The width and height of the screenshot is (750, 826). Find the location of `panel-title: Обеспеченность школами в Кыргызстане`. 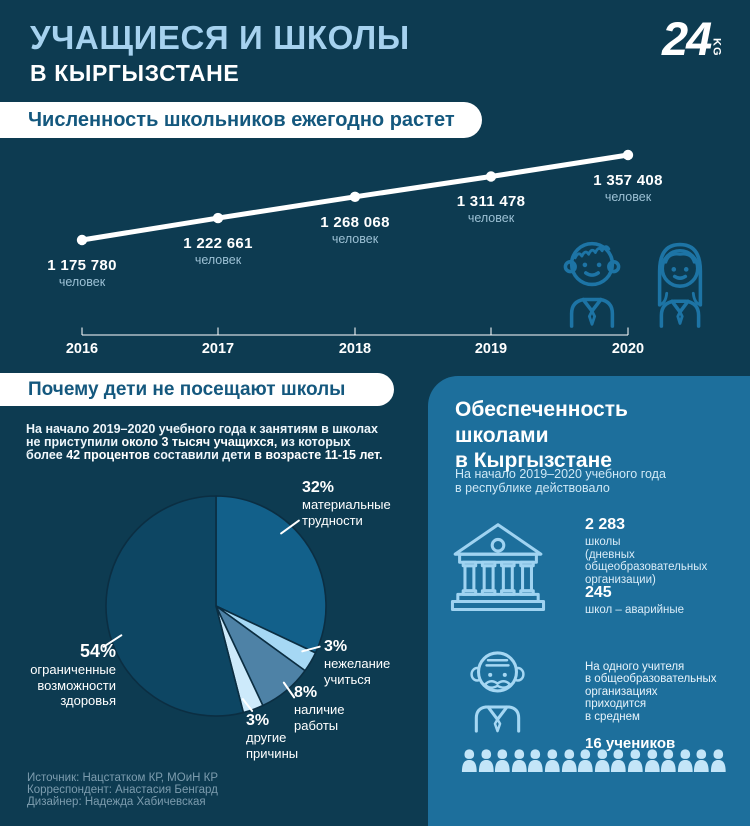

panel-title: Обеспеченность школами в Кыргызстане is located at coordinates (541, 435).